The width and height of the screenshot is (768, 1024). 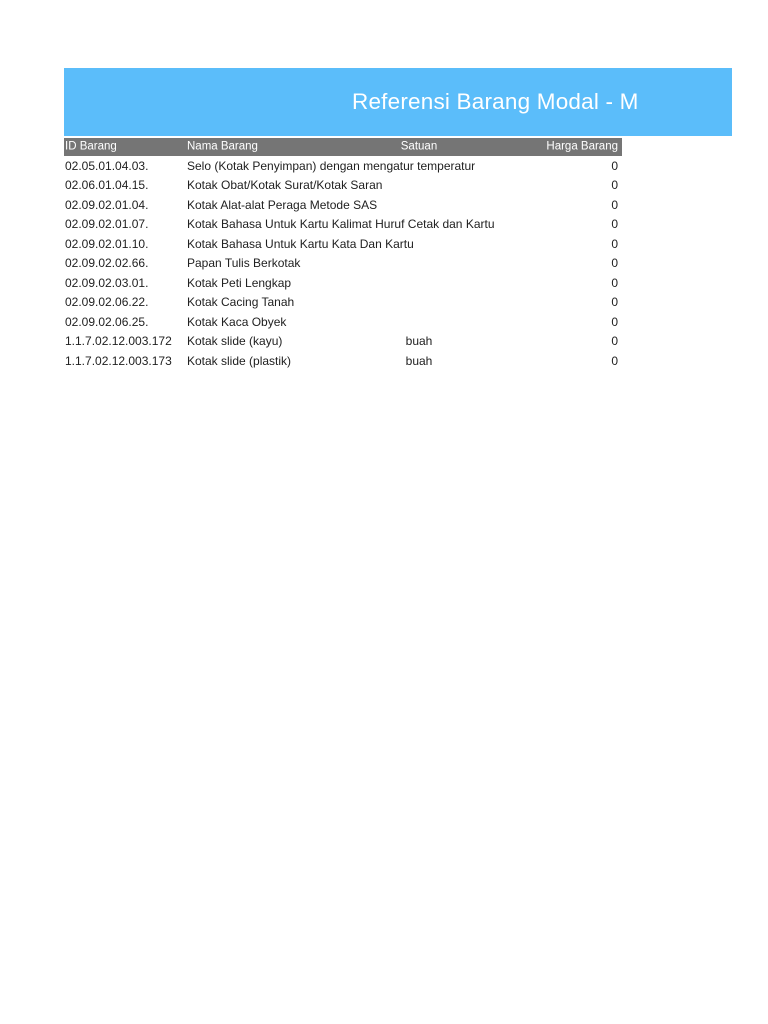 I want to click on report-title: Referensi Barang Modal - M, so click(x=495, y=101).